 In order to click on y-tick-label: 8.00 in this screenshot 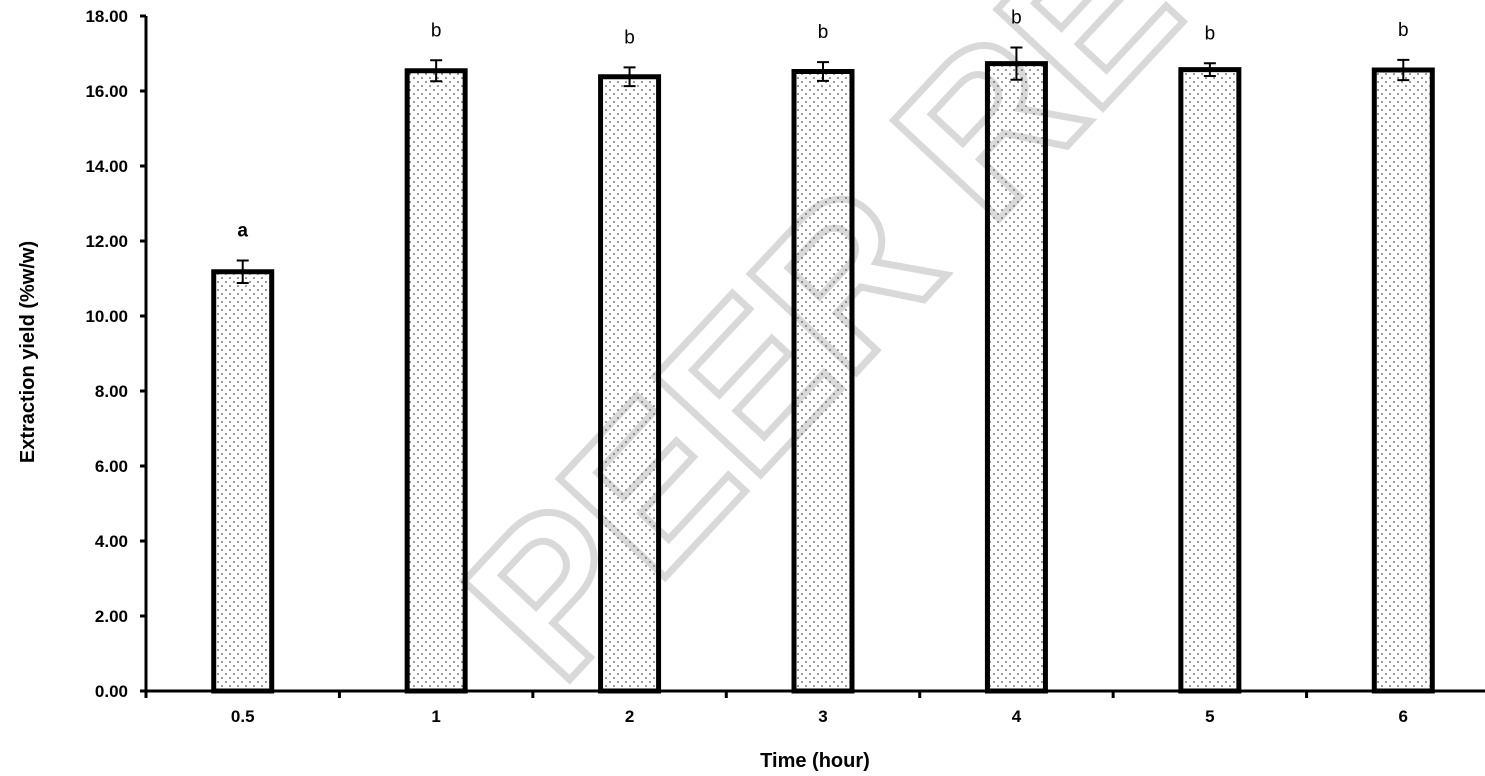, I will do `click(111, 391)`.